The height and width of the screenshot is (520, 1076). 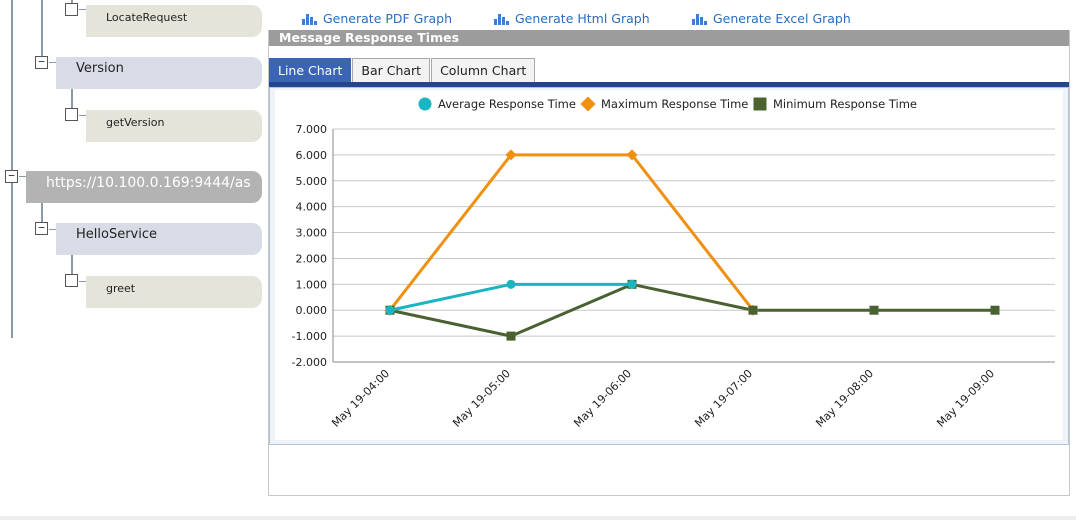 What do you see at coordinates (121, 288) in the screenshot?
I see `tree-node-label: greet` at bounding box center [121, 288].